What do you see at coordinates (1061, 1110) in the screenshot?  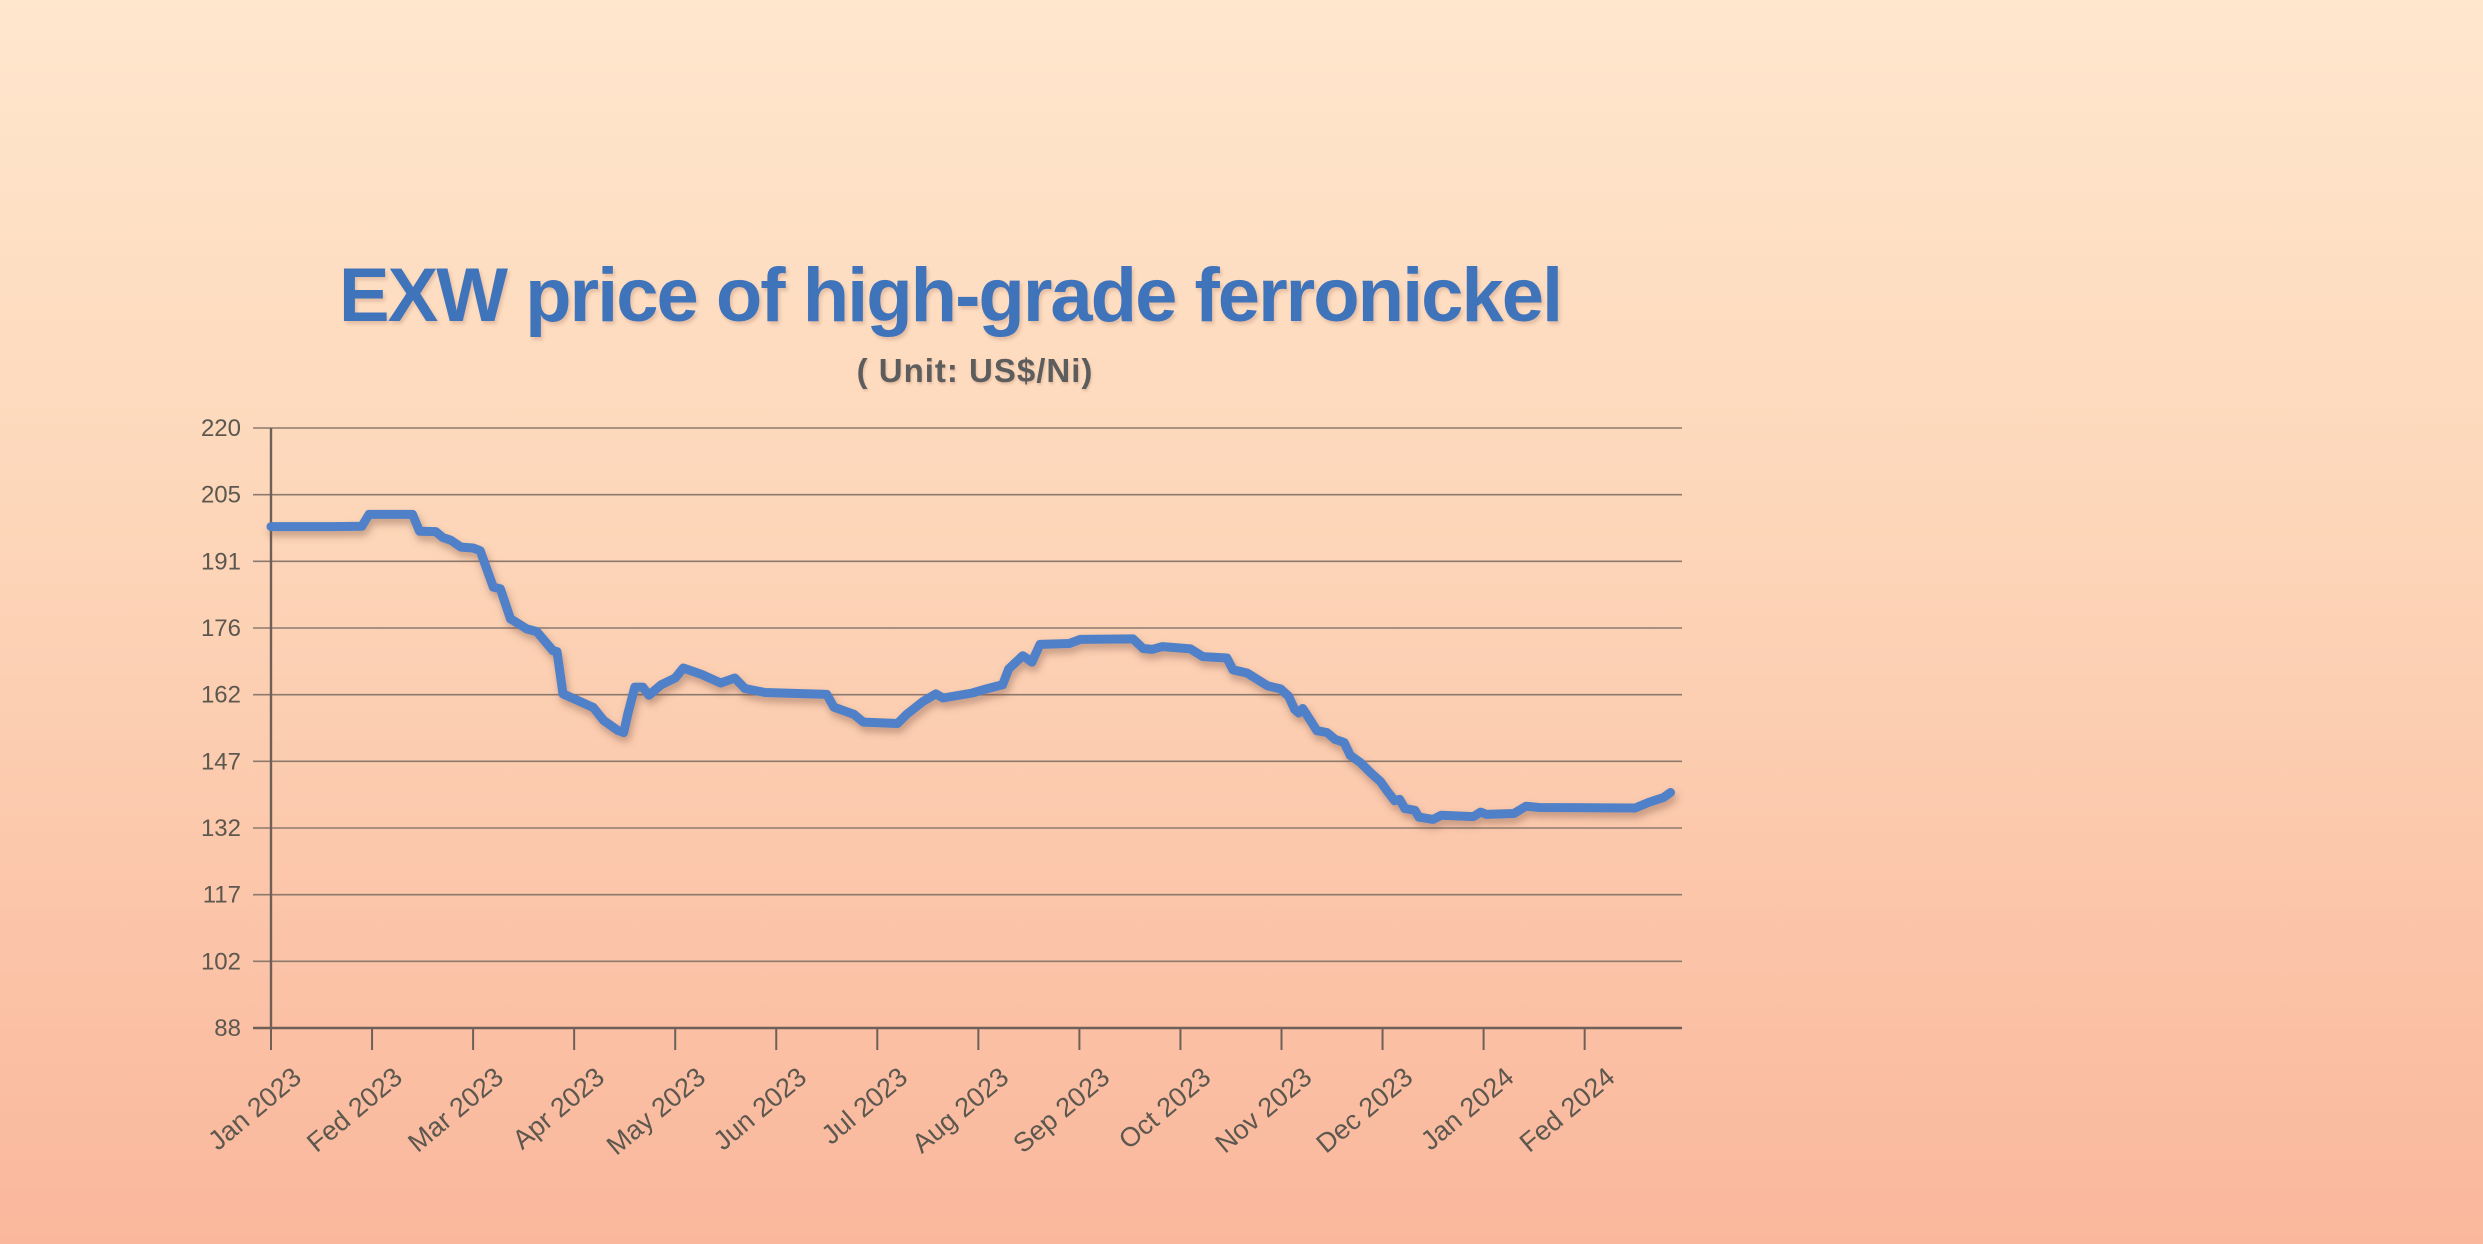 I see `x-tick-label: Sep 2023` at bounding box center [1061, 1110].